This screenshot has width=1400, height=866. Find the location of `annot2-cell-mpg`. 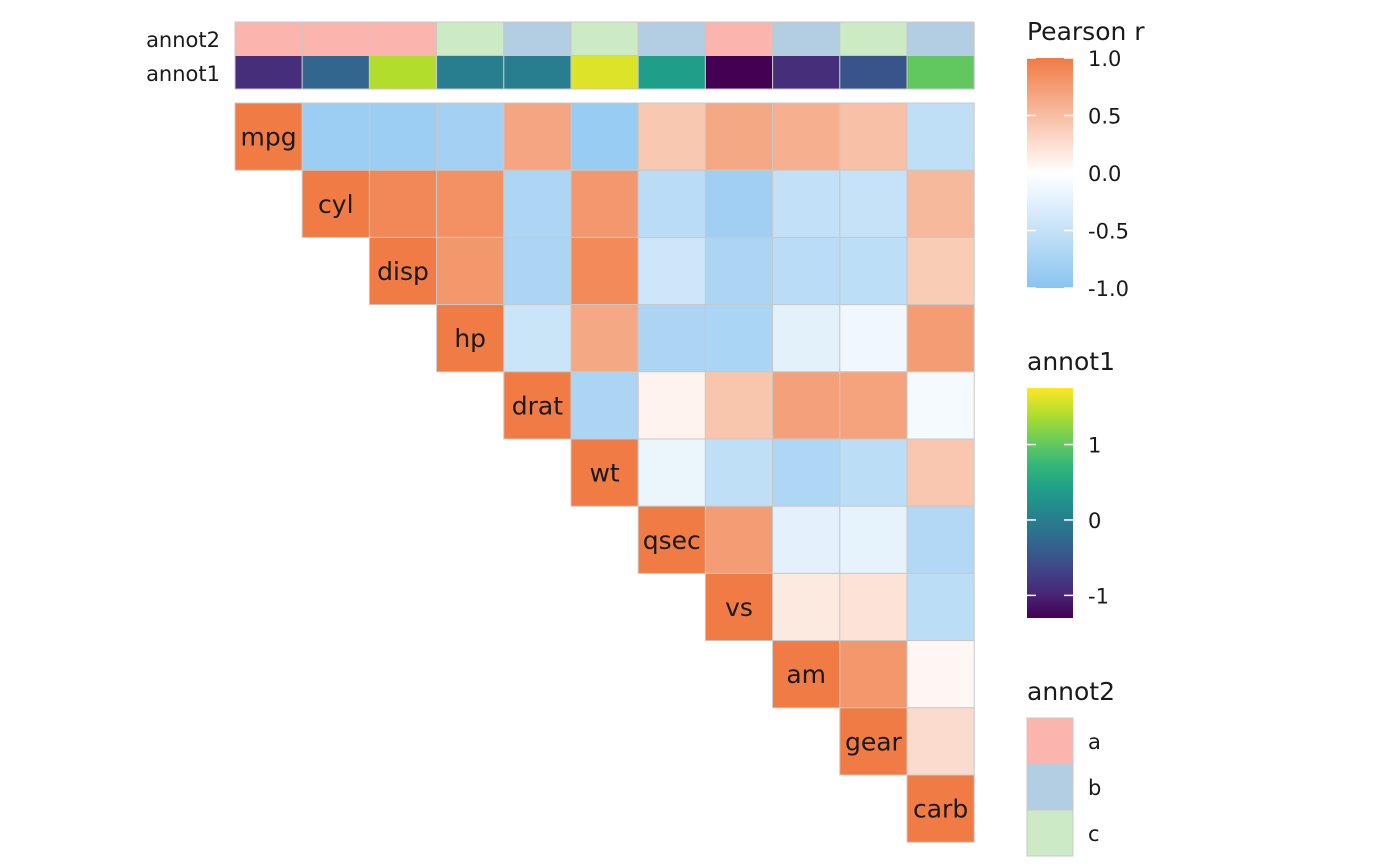

annot2-cell-mpg is located at coordinates (268, 38).